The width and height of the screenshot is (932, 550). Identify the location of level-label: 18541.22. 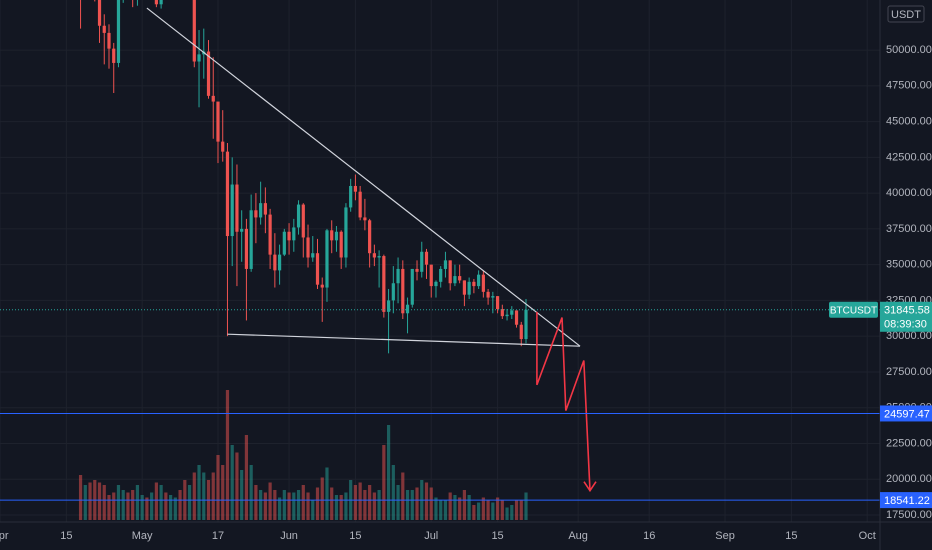
(907, 501).